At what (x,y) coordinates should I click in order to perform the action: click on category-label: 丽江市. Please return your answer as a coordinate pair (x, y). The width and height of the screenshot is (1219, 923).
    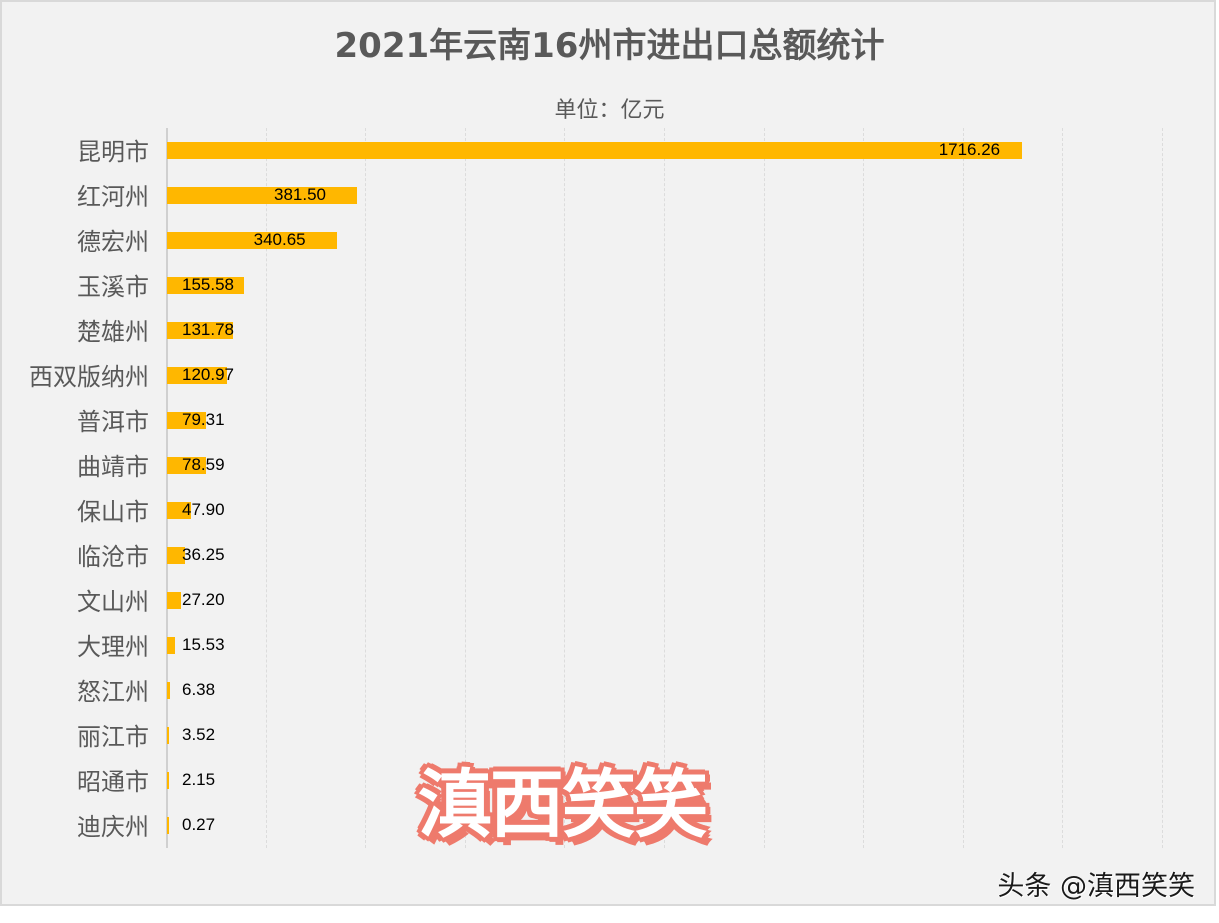
    Looking at the image, I should click on (113, 737).